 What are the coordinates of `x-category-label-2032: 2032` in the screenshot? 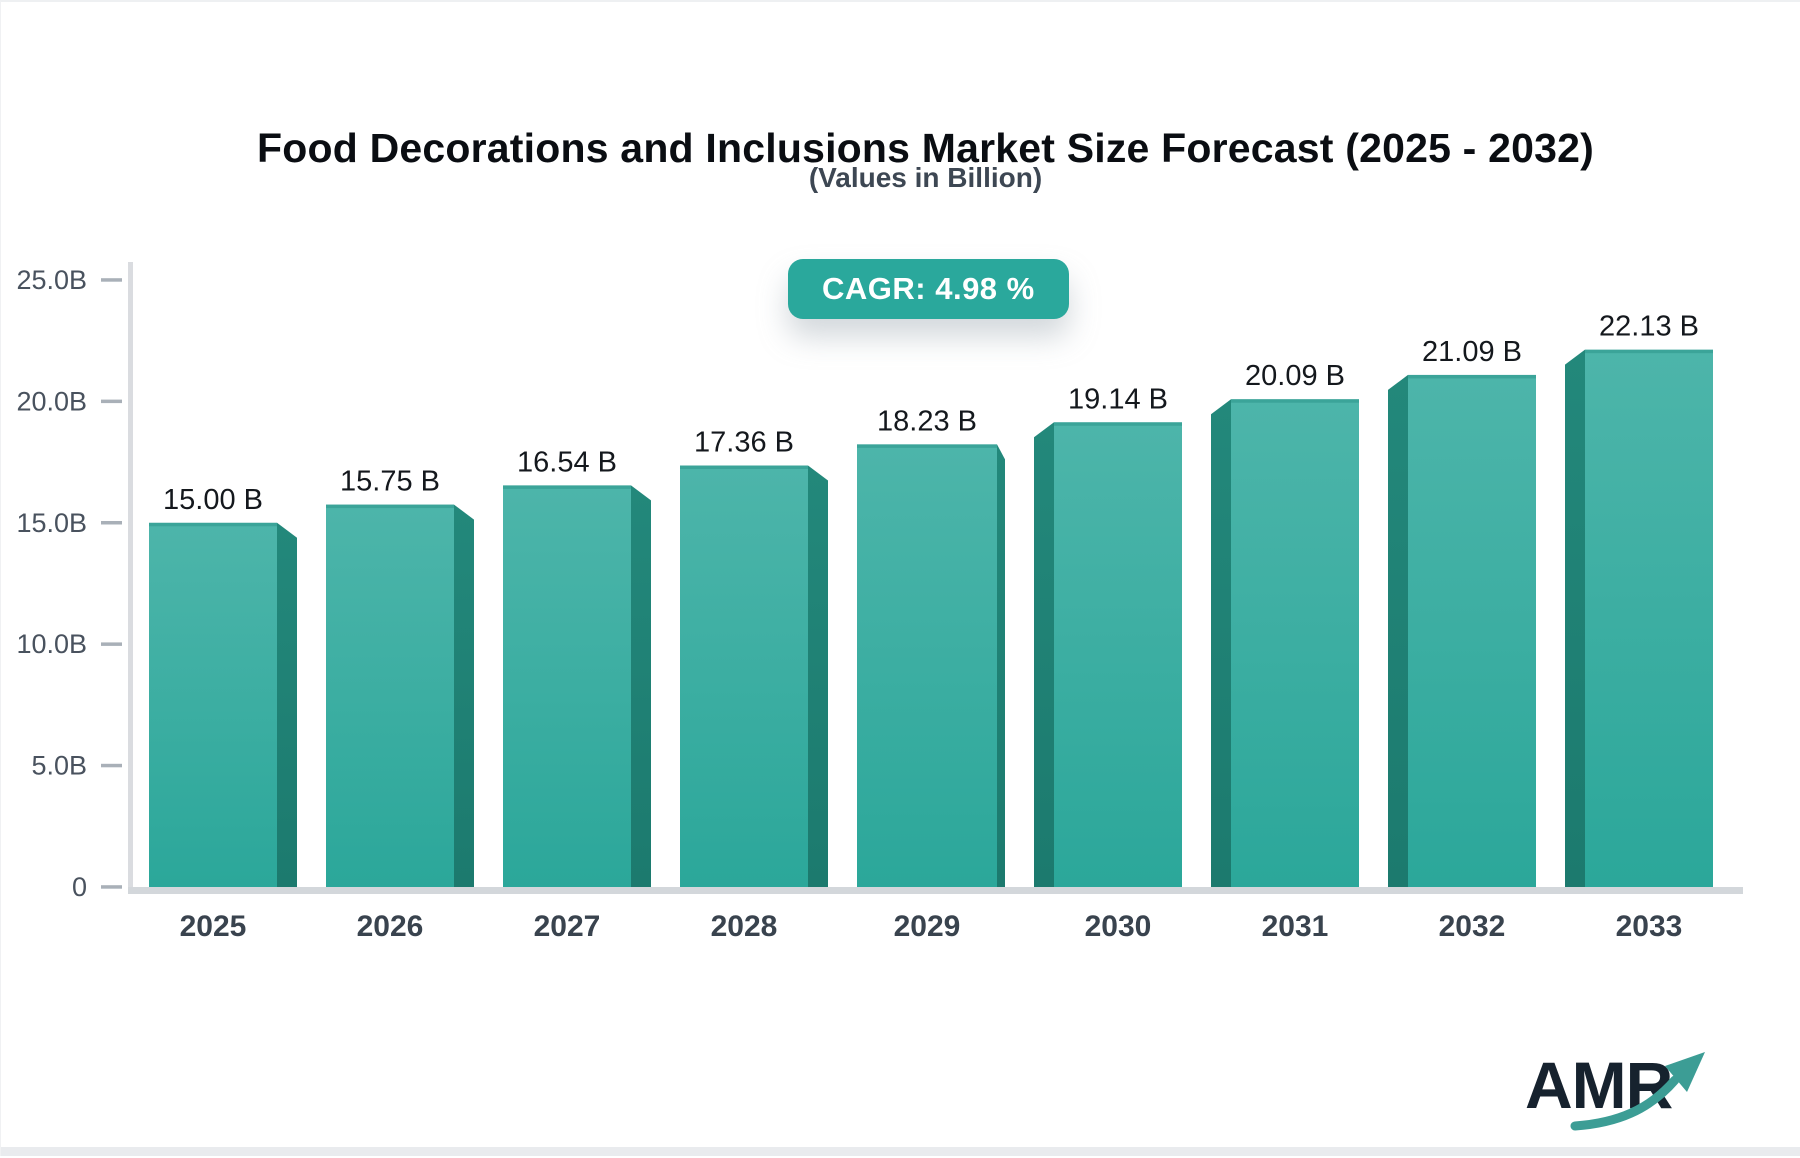 It's located at (1472, 926).